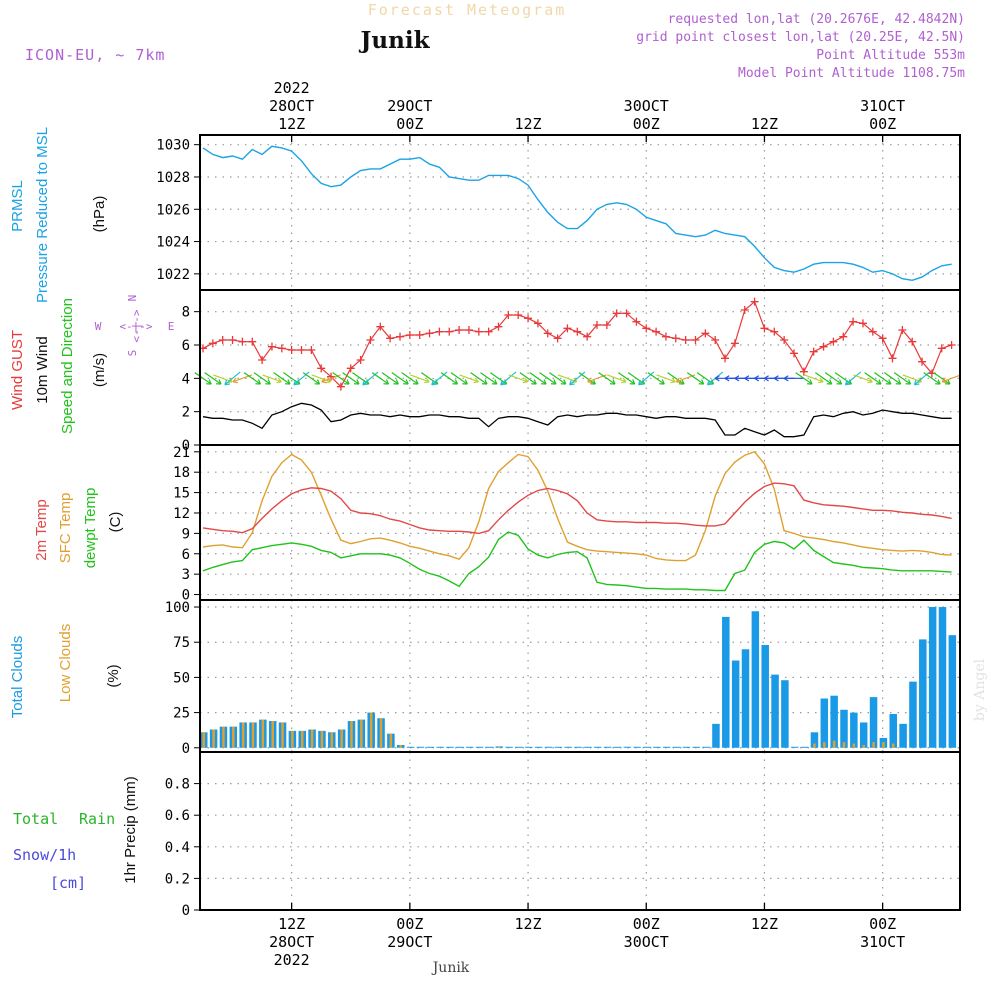 Image resolution: width=1000 pixels, height=1000 pixels. What do you see at coordinates (186, 379) in the screenshot?
I see `ytick-label: 4` at bounding box center [186, 379].